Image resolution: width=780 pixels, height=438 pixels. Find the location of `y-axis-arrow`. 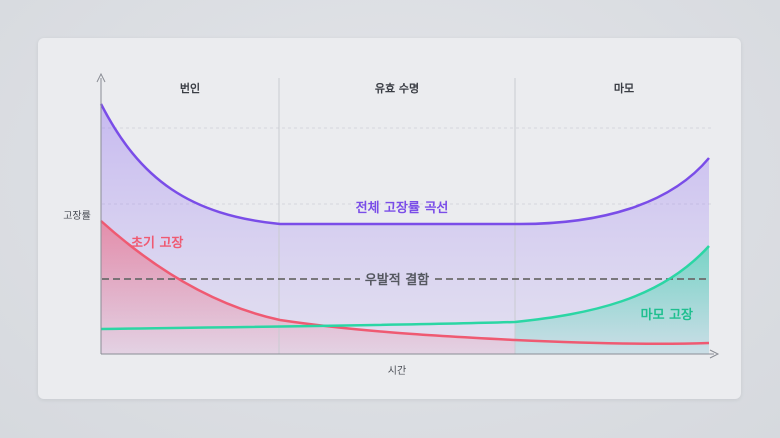

y-axis-arrow is located at coordinates (101, 77).